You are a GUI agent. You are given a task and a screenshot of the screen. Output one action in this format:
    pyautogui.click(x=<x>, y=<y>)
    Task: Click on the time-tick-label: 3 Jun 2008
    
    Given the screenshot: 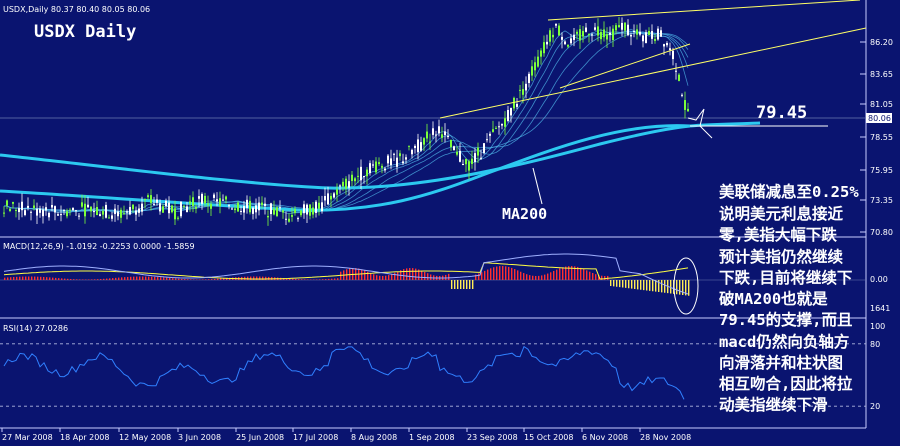 What is the action you would take?
    pyautogui.click(x=199, y=437)
    